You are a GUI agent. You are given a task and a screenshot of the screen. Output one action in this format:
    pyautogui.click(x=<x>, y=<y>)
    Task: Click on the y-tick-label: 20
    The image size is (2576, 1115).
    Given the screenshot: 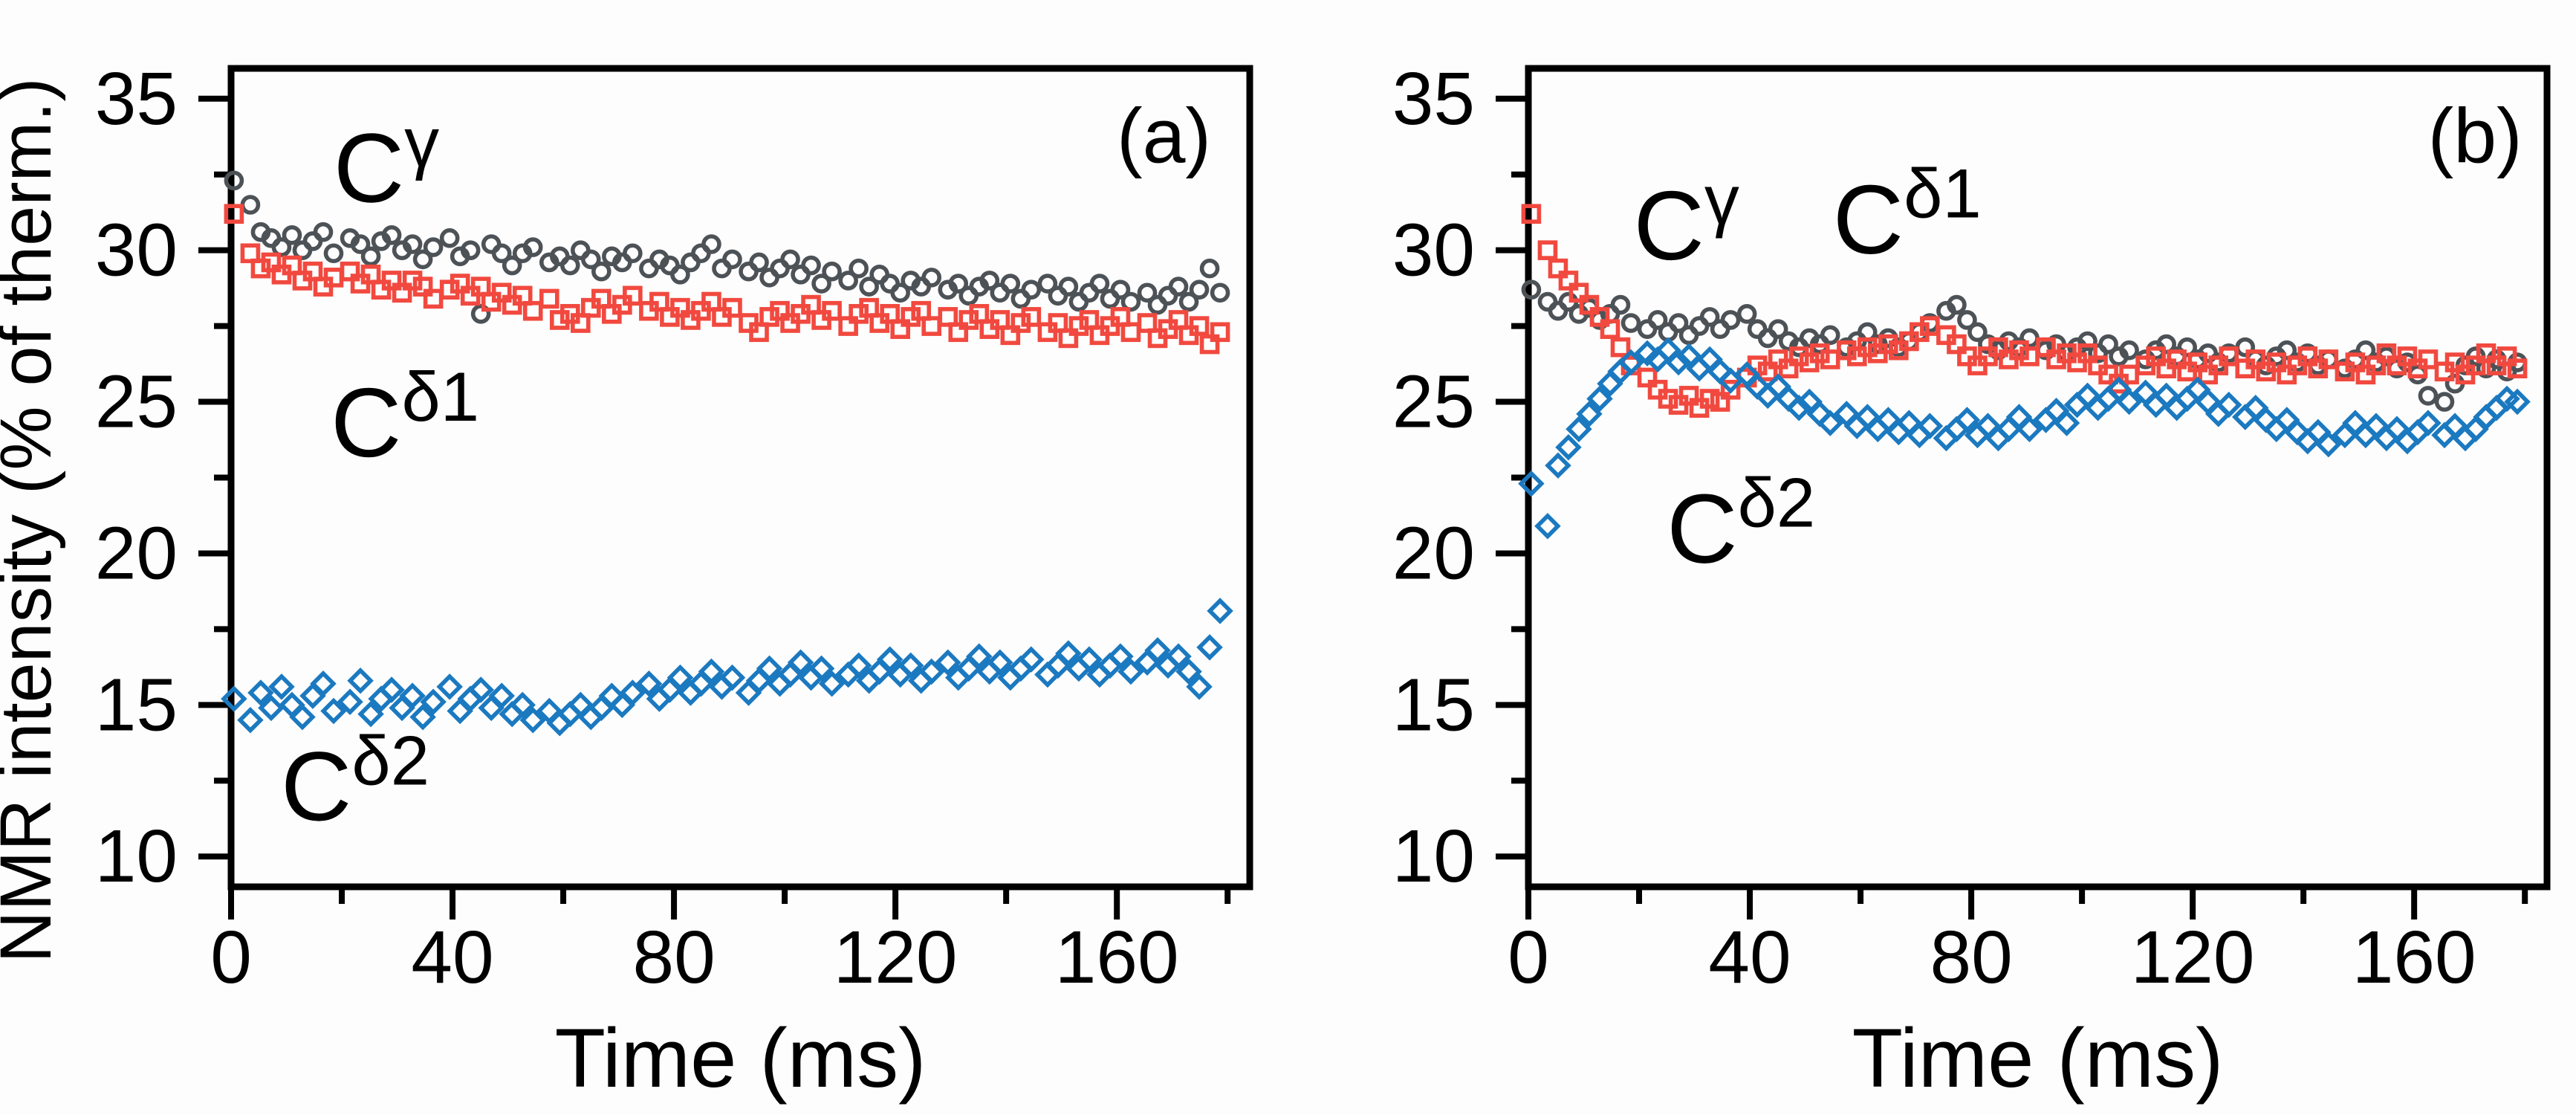 What is the action you would take?
    pyautogui.click(x=1433, y=553)
    